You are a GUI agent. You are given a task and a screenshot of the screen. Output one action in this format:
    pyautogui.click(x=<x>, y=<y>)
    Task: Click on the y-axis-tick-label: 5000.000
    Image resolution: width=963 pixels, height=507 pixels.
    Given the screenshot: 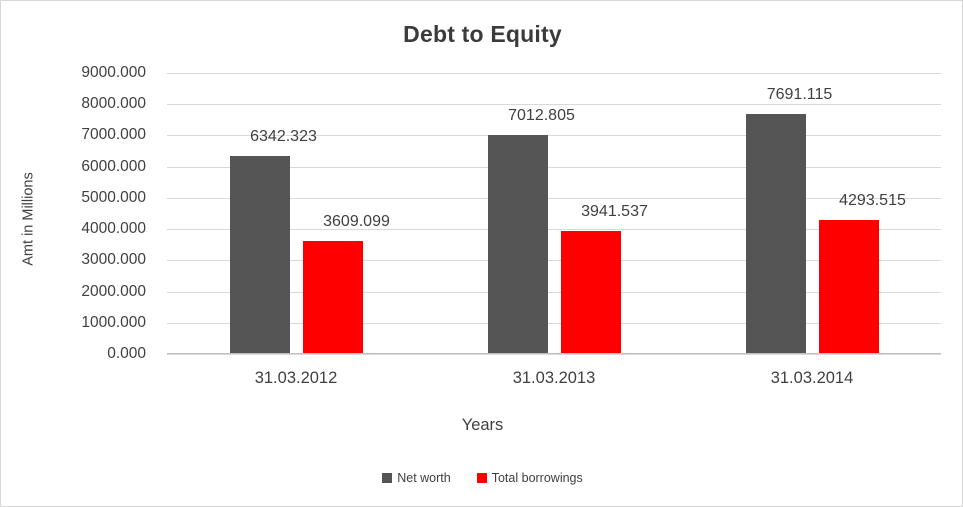 What is the action you would take?
    pyautogui.click(x=113, y=197)
    